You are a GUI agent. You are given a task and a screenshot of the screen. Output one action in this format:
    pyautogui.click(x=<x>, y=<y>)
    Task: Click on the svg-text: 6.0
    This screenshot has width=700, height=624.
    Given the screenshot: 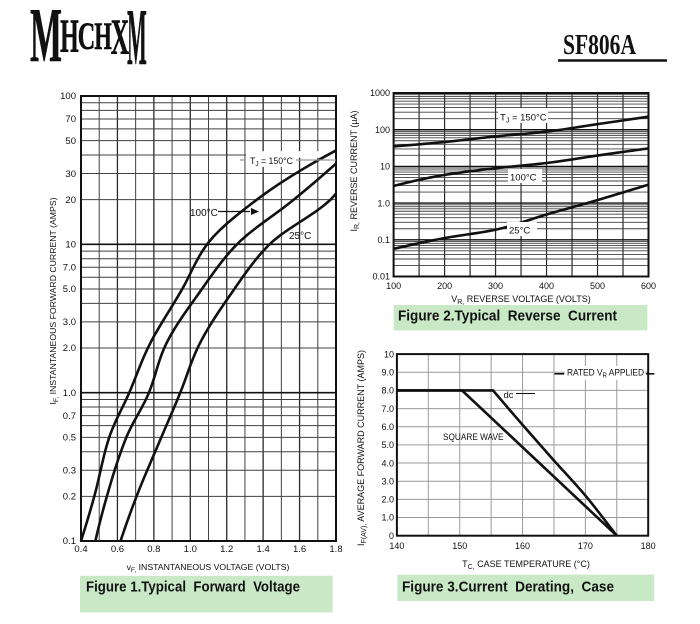 What is the action you would take?
    pyautogui.click(x=387, y=427)
    